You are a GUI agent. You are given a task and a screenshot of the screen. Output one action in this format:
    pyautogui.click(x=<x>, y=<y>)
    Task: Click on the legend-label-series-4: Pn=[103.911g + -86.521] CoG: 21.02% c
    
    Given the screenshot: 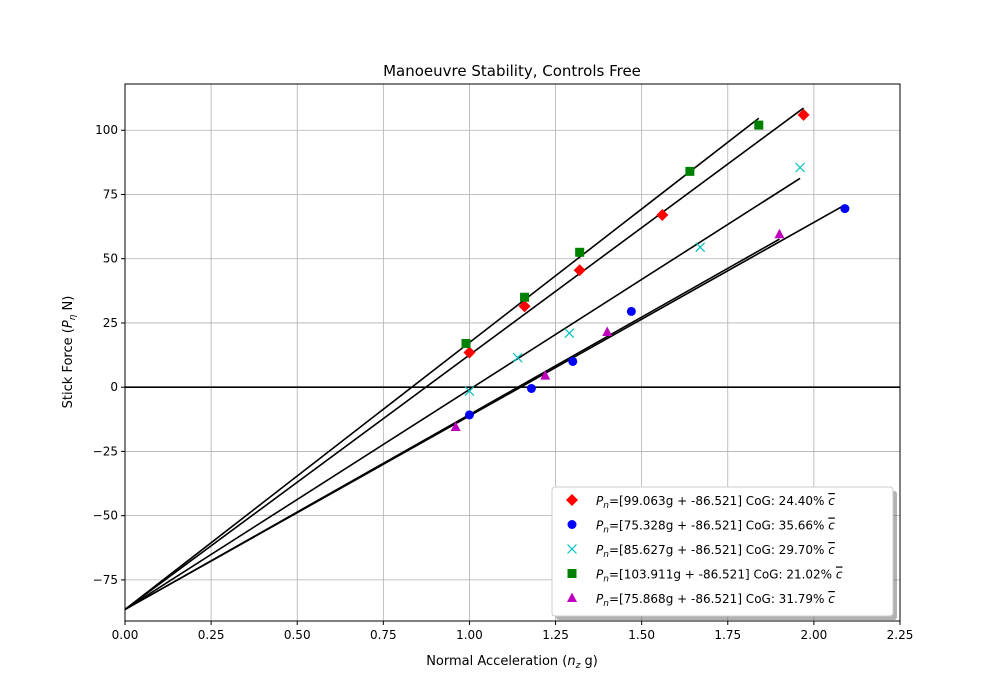 What is the action you would take?
    pyautogui.click(x=719, y=576)
    